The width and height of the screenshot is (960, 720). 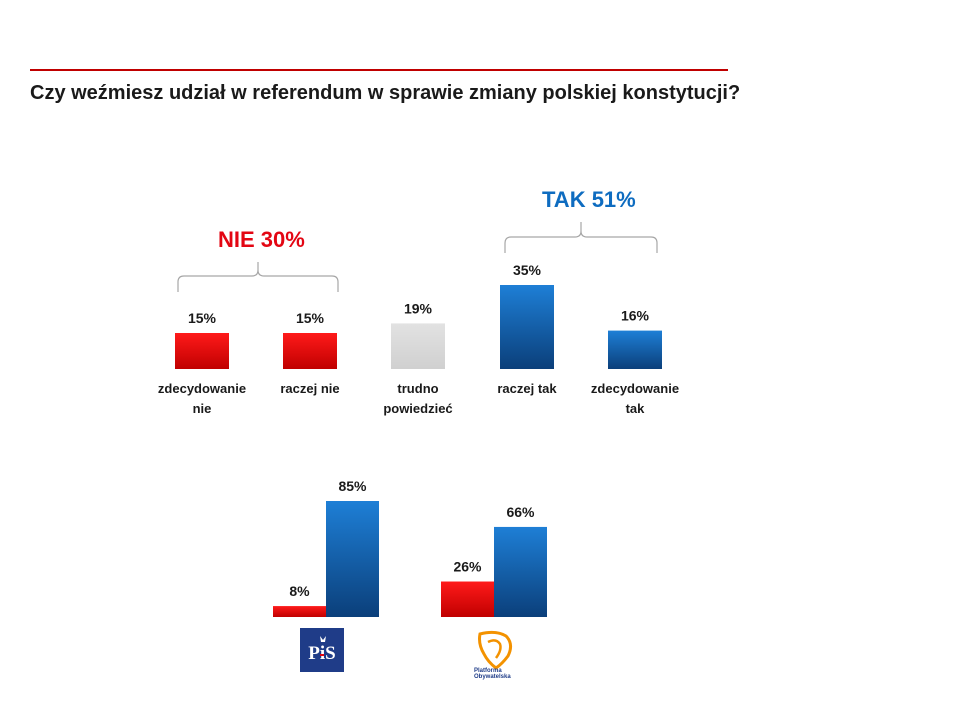 What do you see at coordinates (310, 318) in the screenshot?
I see `bar-value-label-1: 15%` at bounding box center [310, 318].